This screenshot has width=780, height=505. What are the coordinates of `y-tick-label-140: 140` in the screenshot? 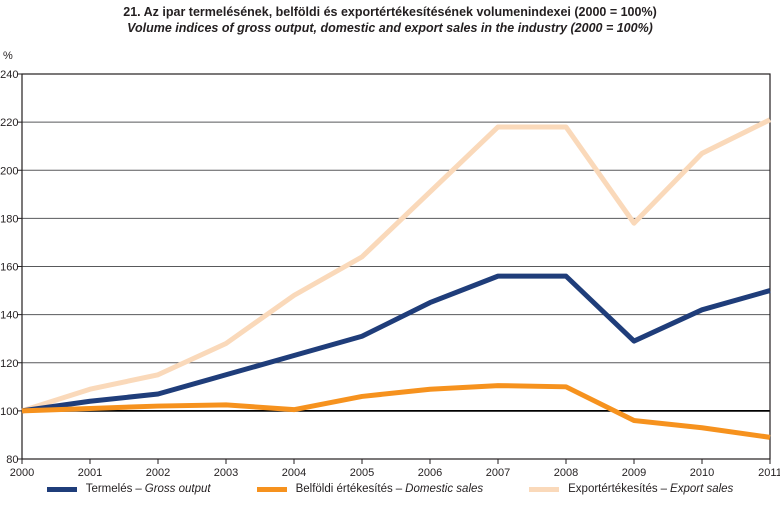 It's located at (9, 316).